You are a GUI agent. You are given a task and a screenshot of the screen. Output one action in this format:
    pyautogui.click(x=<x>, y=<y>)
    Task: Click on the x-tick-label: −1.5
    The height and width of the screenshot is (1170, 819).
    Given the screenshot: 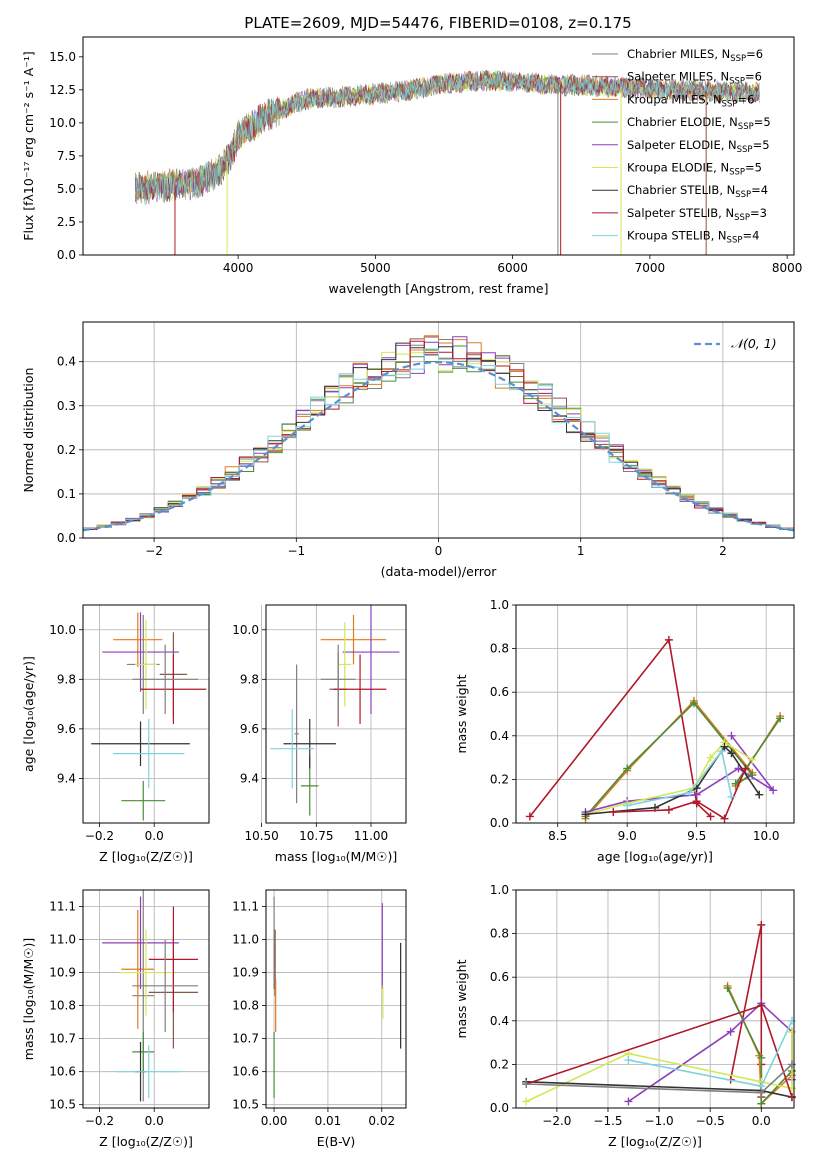 What is the action you would take?
    pyautogui.click(x=607, y=1121)
    